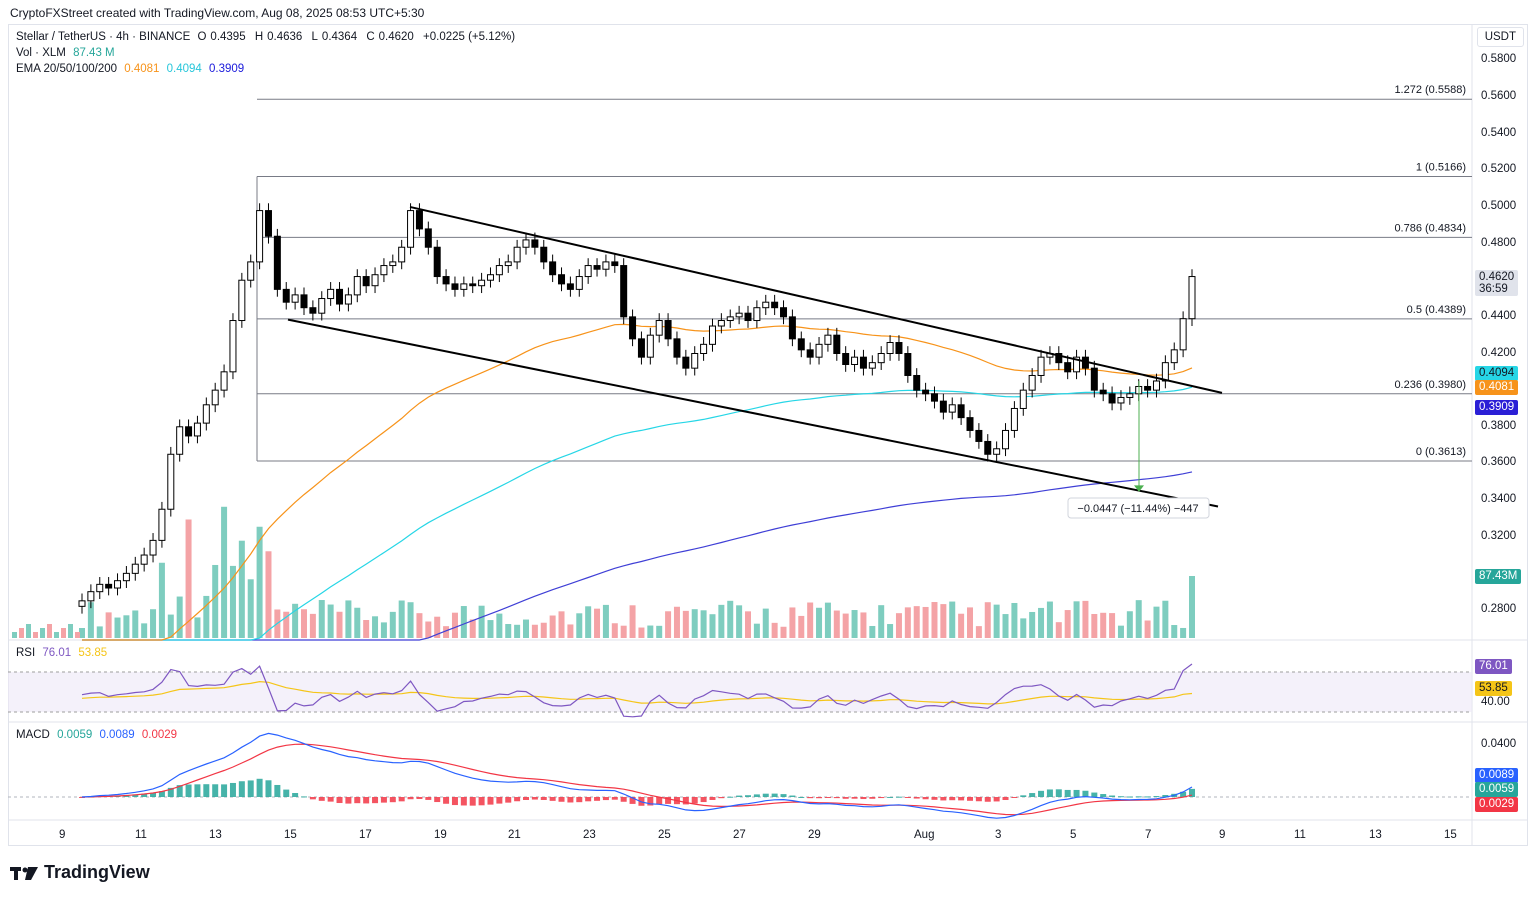  Describe the element at coordinates (370, 37) in the screenshot. I see `close-label: C` at that location.